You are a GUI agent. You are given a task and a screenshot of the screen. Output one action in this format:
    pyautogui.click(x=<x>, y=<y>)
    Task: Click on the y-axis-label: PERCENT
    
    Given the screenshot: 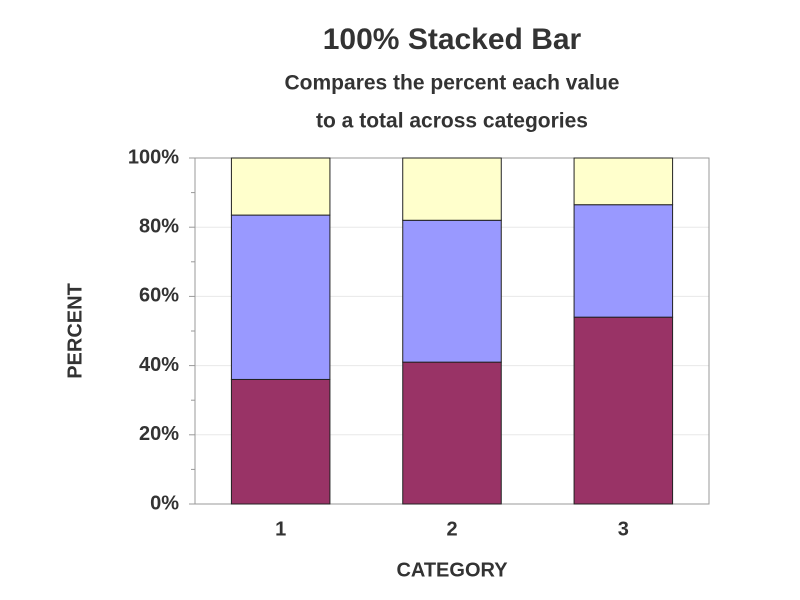 What is the action you would take?
    pyautogui.click(x=75, y=331)
    